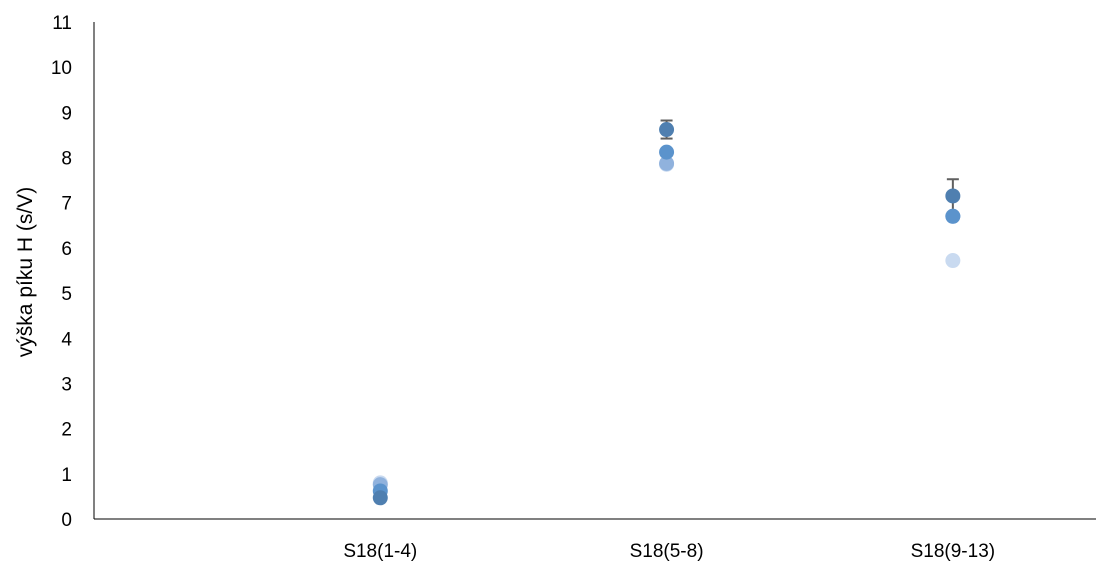 The image size is (1096, 563). What do you see at coordinates (62, 23) in the screenshot?
I see `y-tick-label: 11` at bounding box center [62, 23].